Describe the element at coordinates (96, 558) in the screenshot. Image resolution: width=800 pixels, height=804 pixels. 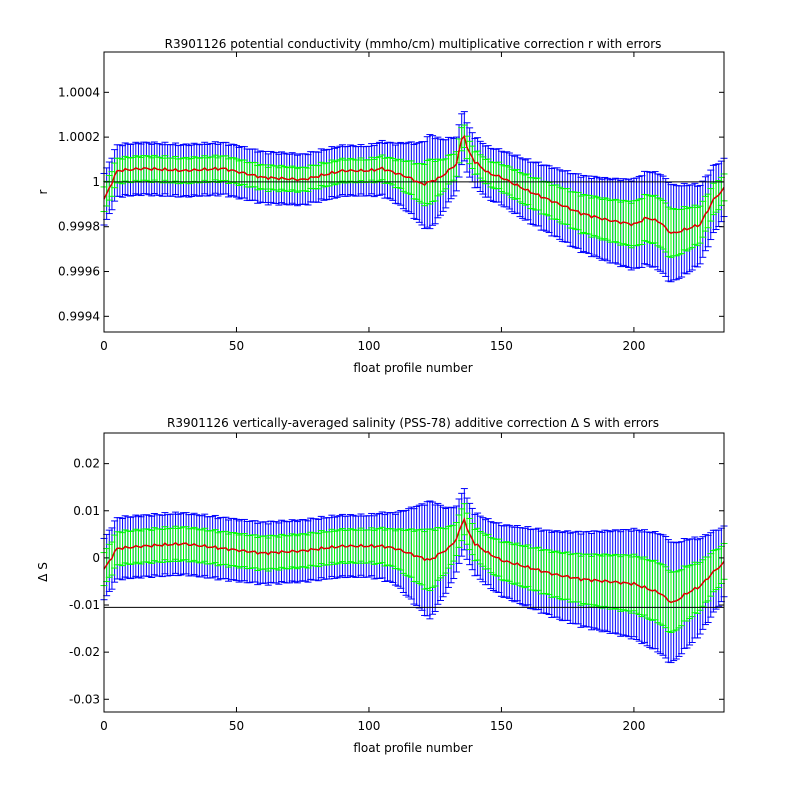
I see `y-tick-label: 0` at that location.